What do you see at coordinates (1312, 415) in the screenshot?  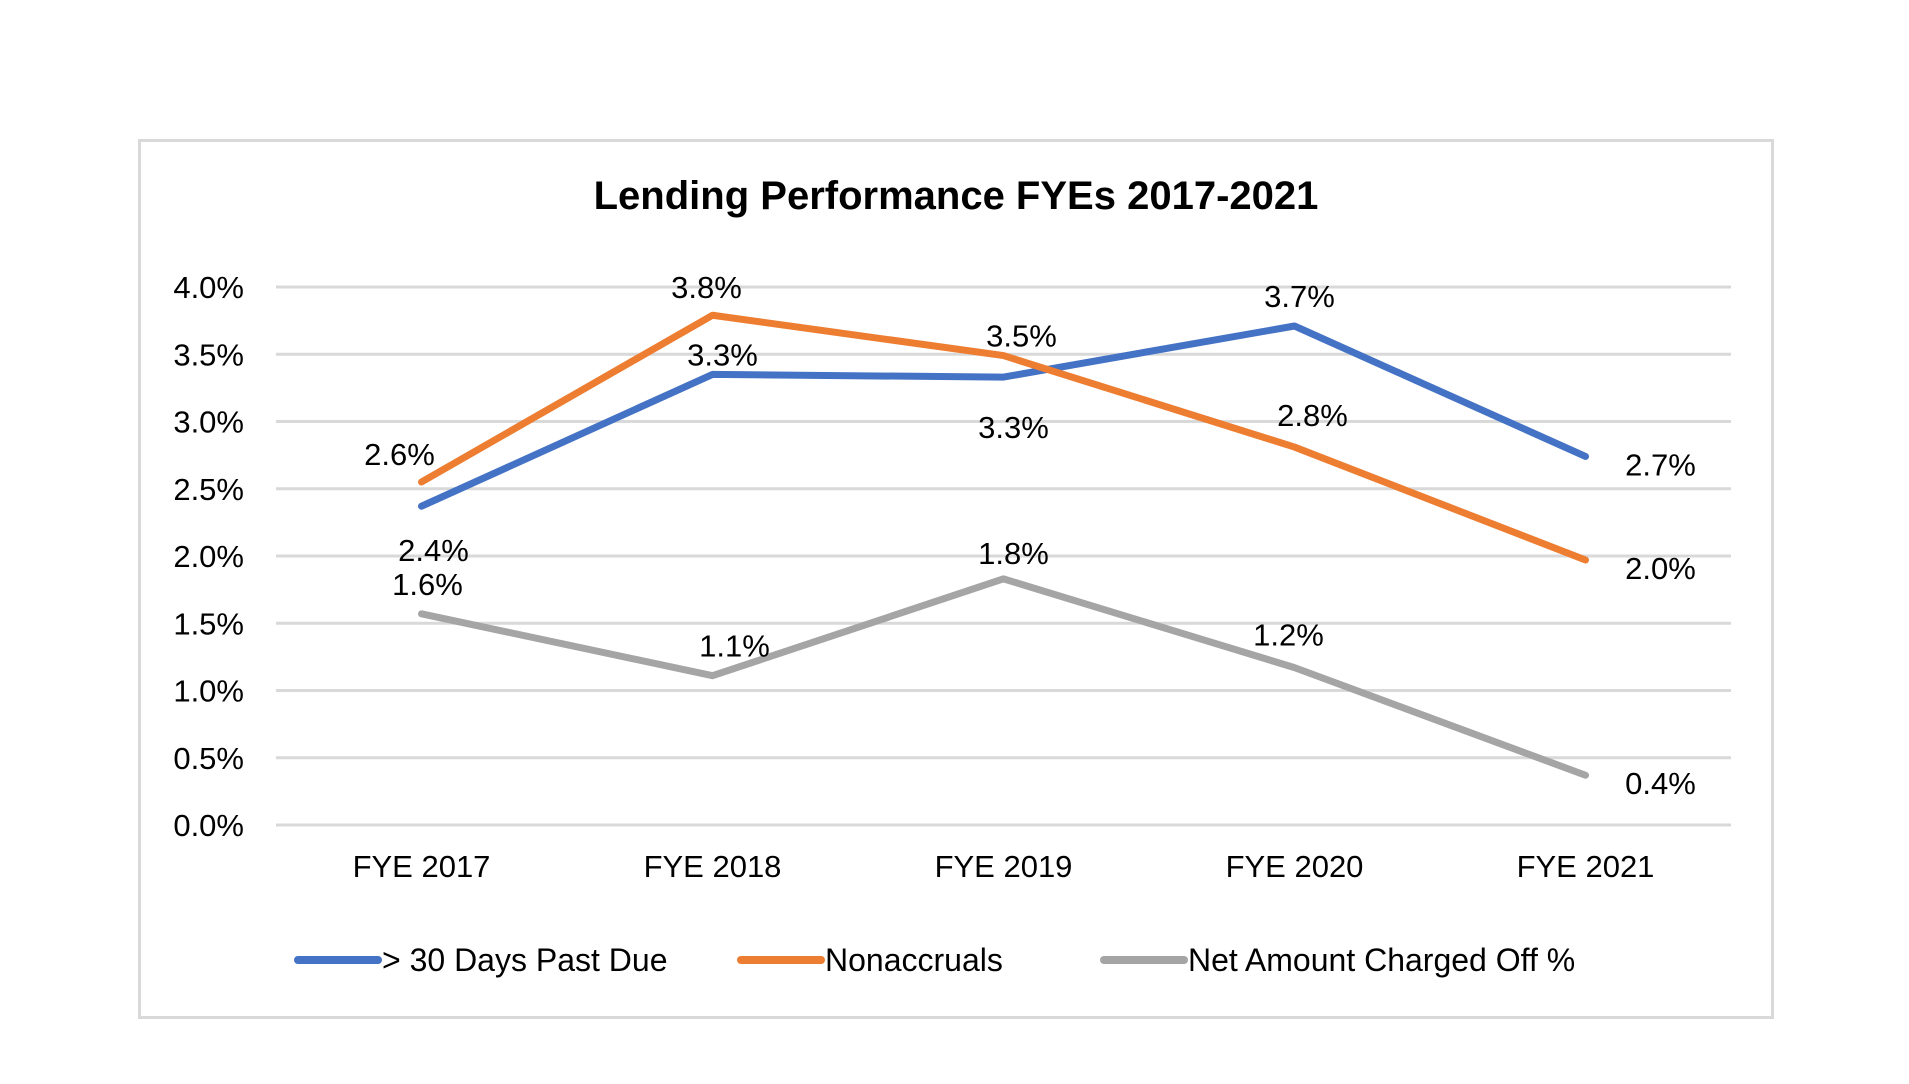 I see `data-label: 2.8%` at bounding box center [1312, 415].